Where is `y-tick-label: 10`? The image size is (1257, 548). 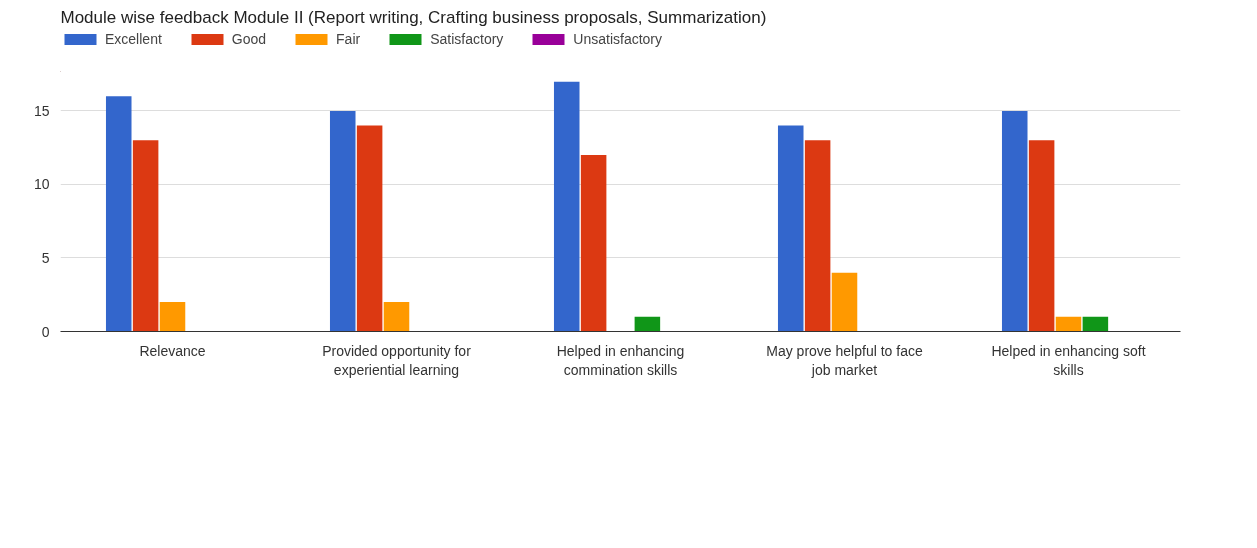
y-tick-label: 10 is located at coordinates (41, 184).